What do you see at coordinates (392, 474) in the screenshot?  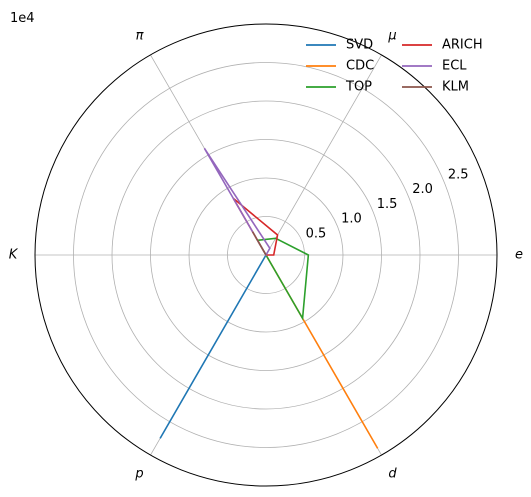 I see `axis-label: d` at bounding box center [392, 474].